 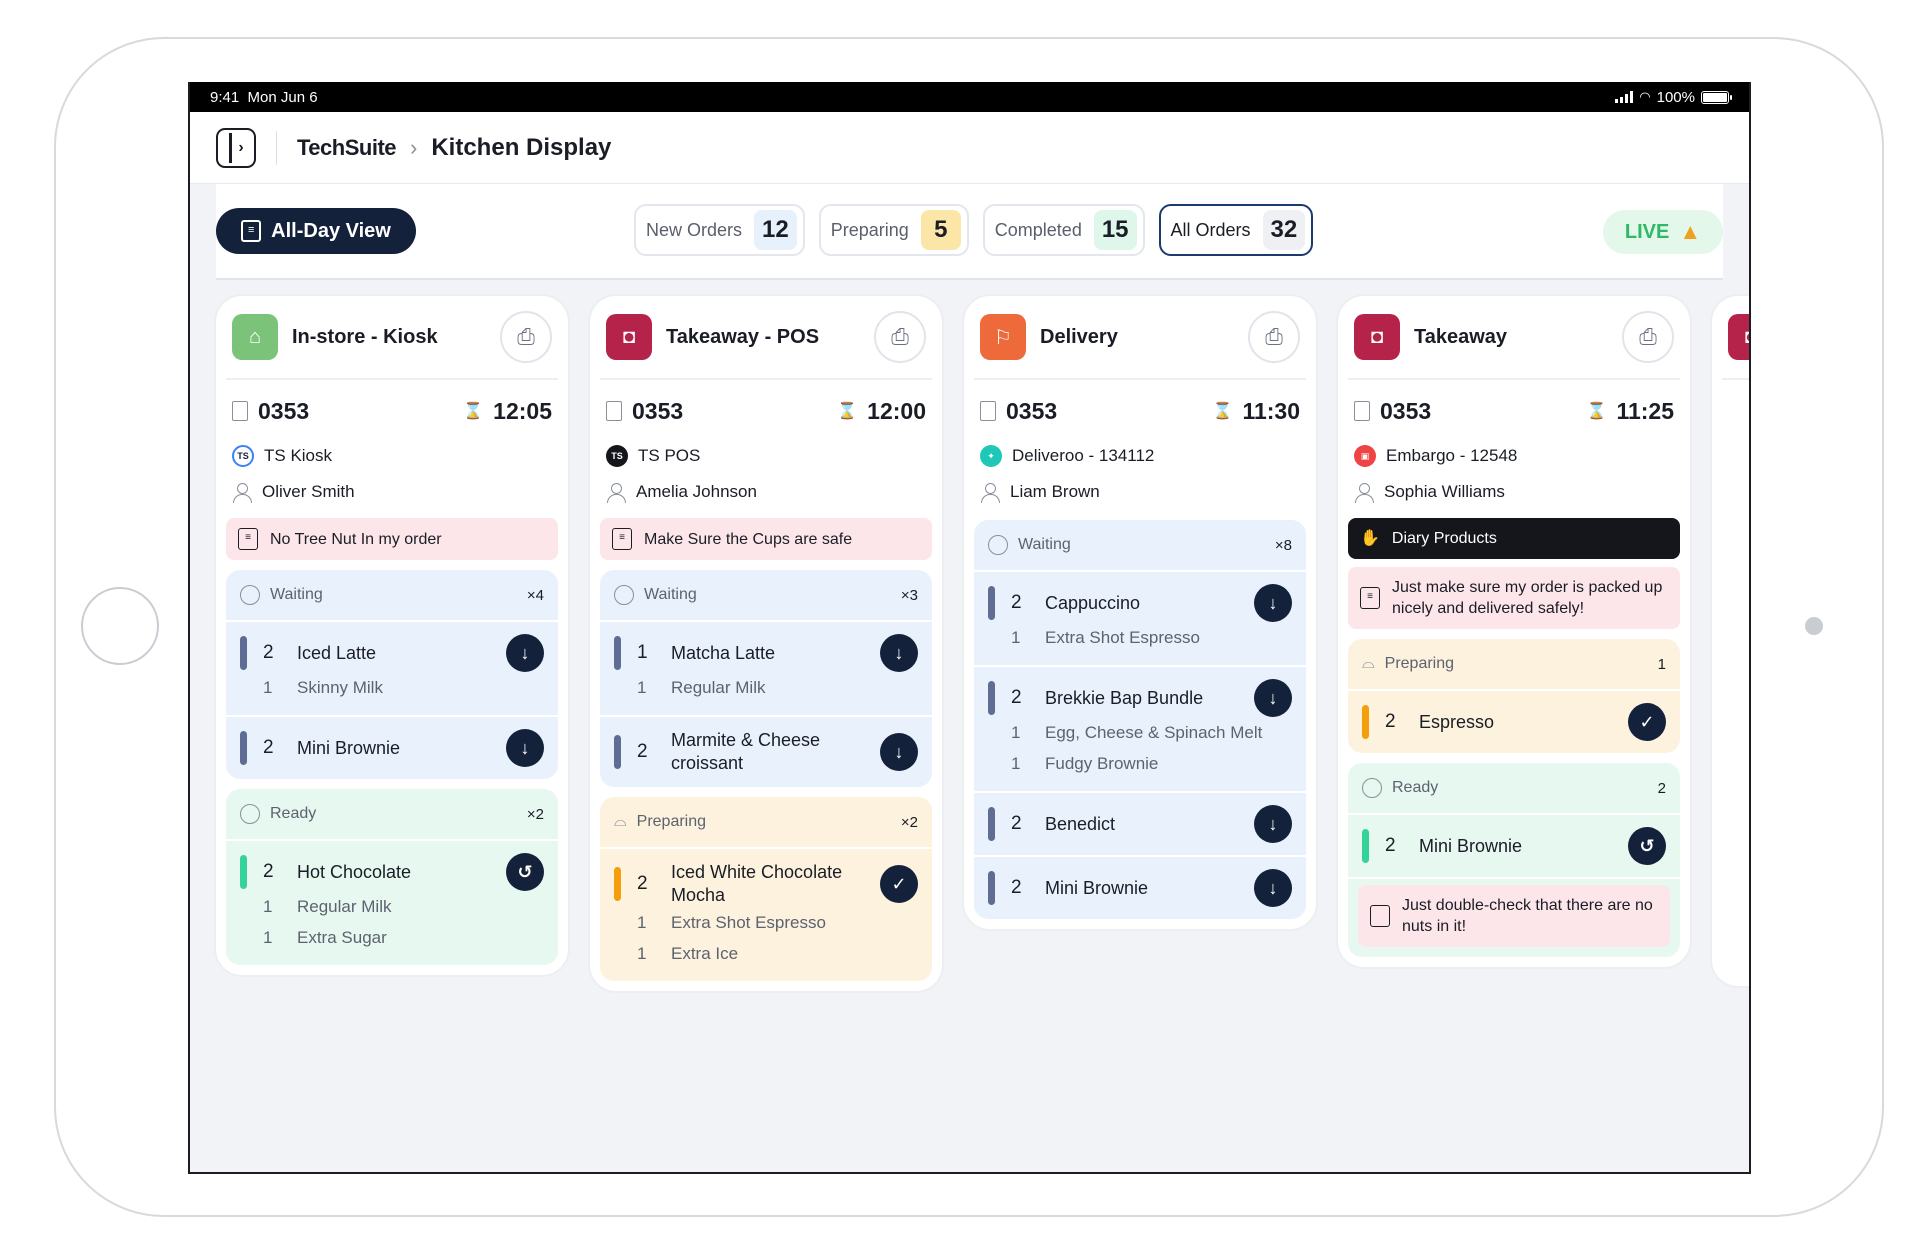 I want to click on order-channel: TS POS, so click(x=669, y=455).